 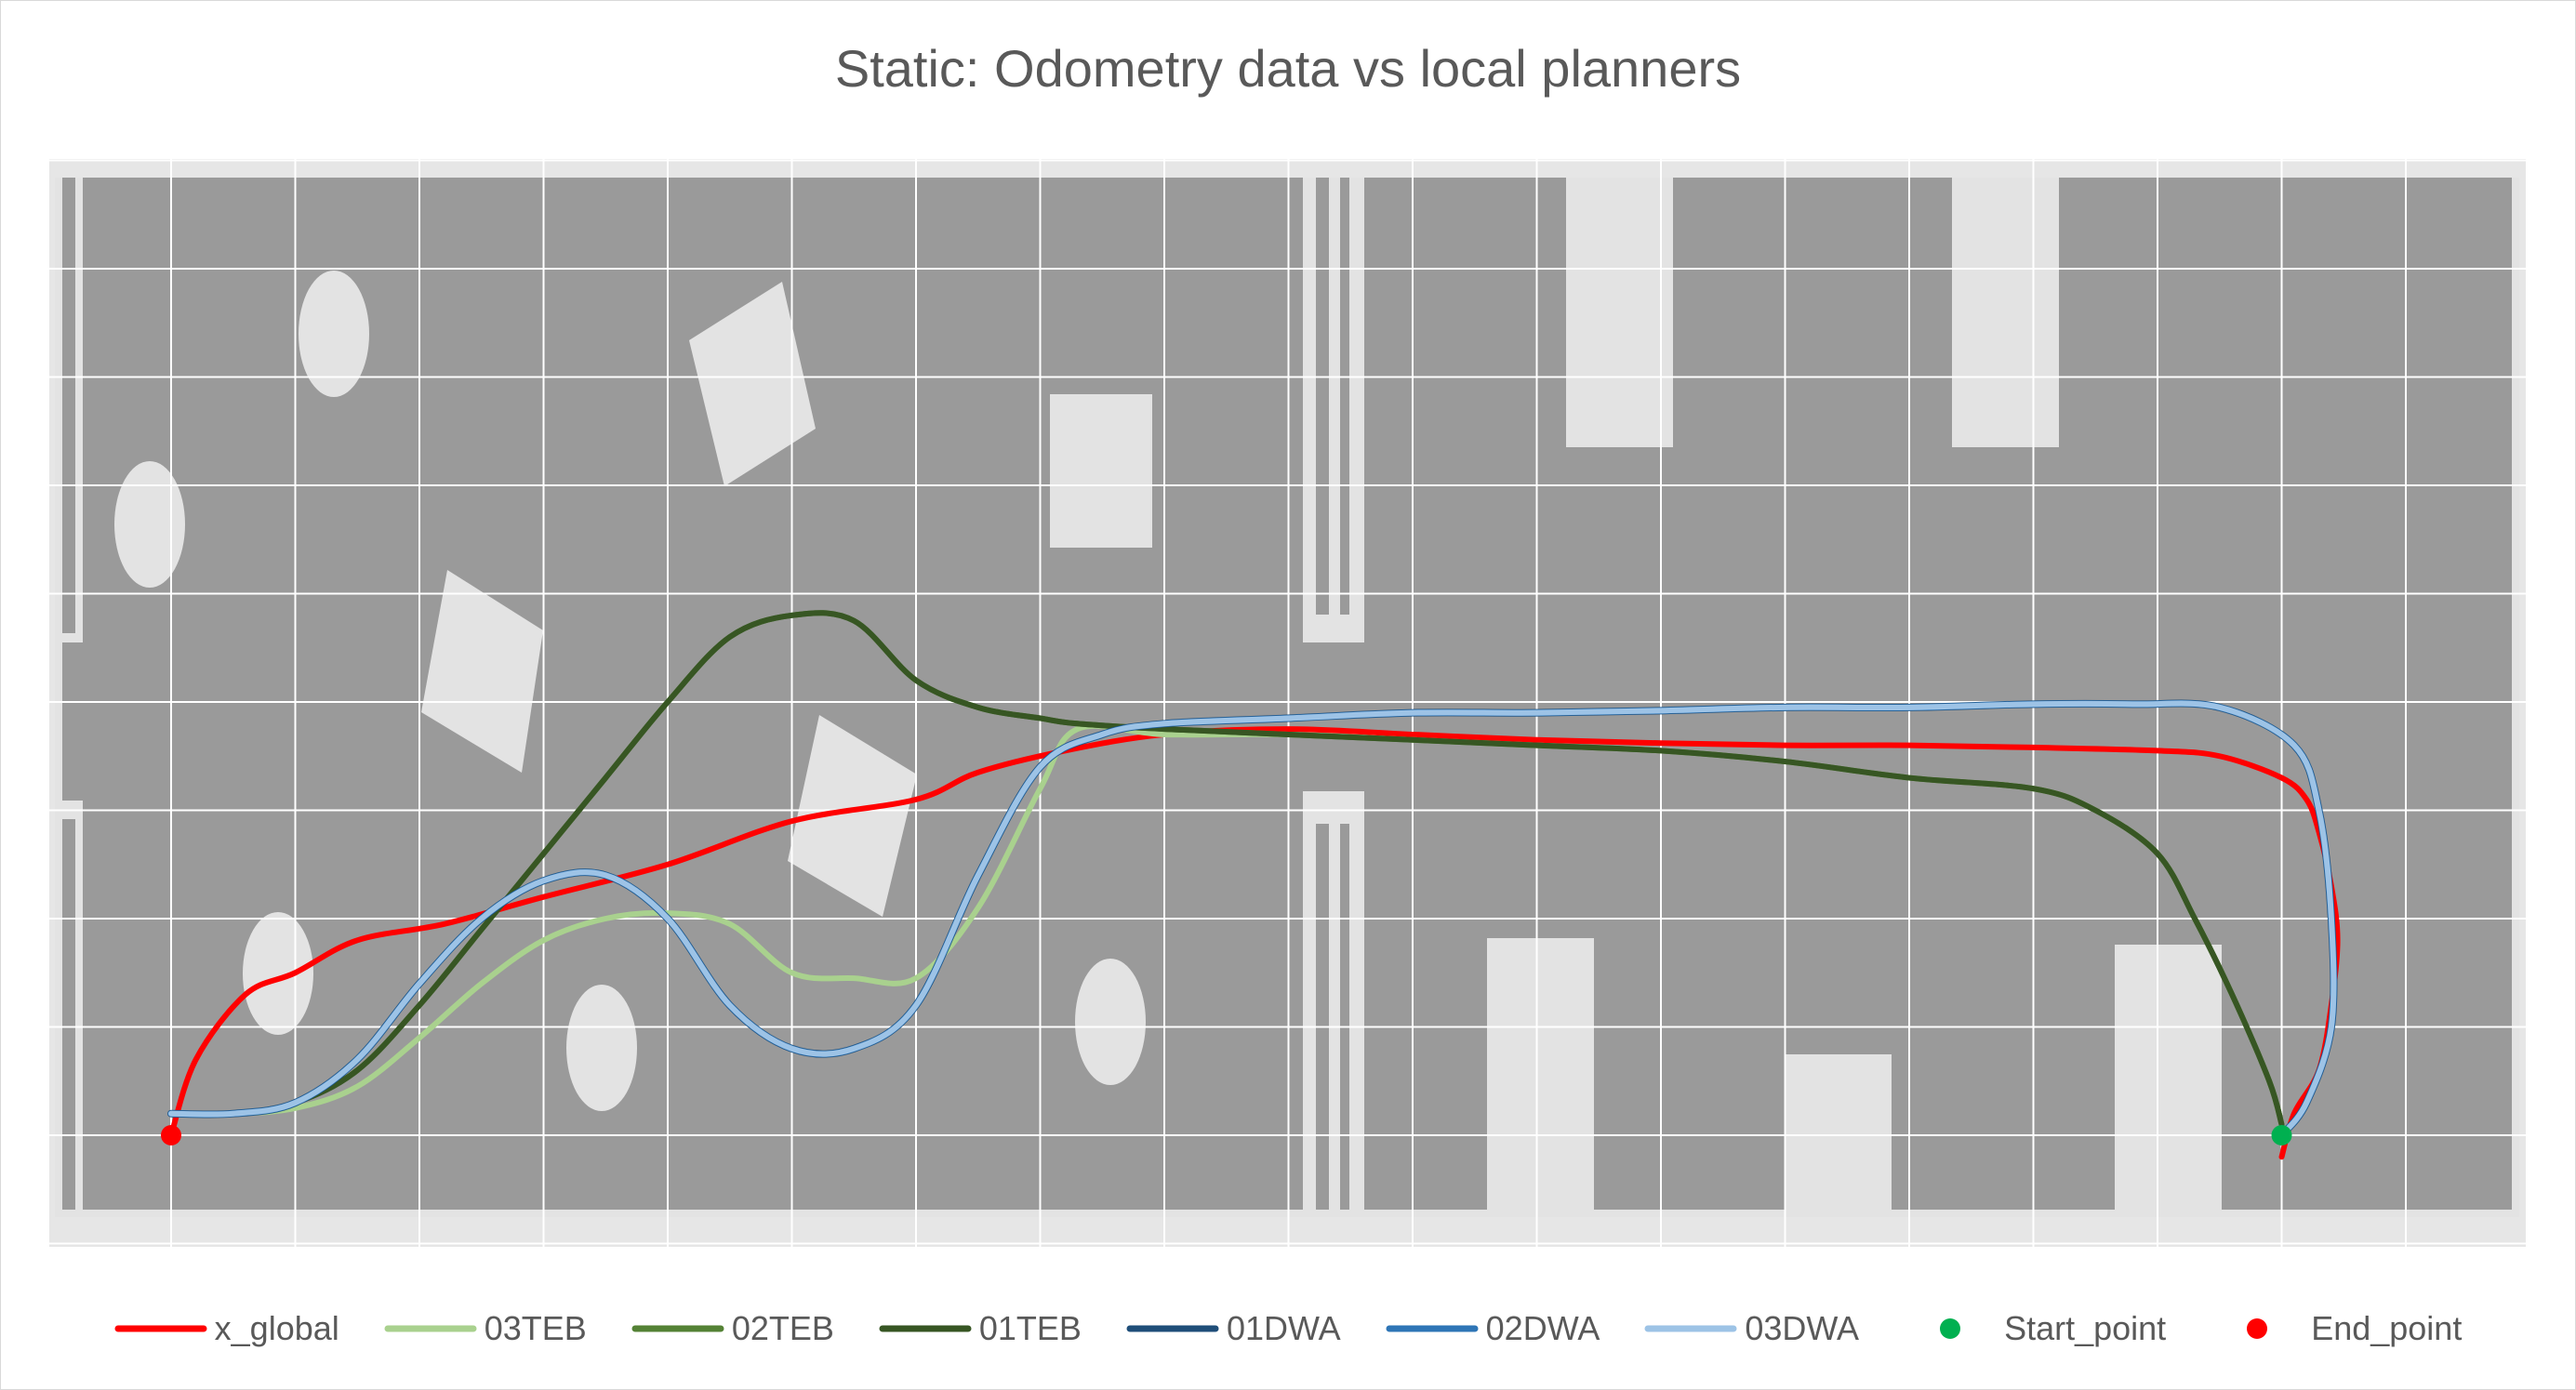 What do you see at coordinates (1333, 1004) in the screenshot?
I see `map-wall-middle-lower` at bounding box center [1333, 1004].